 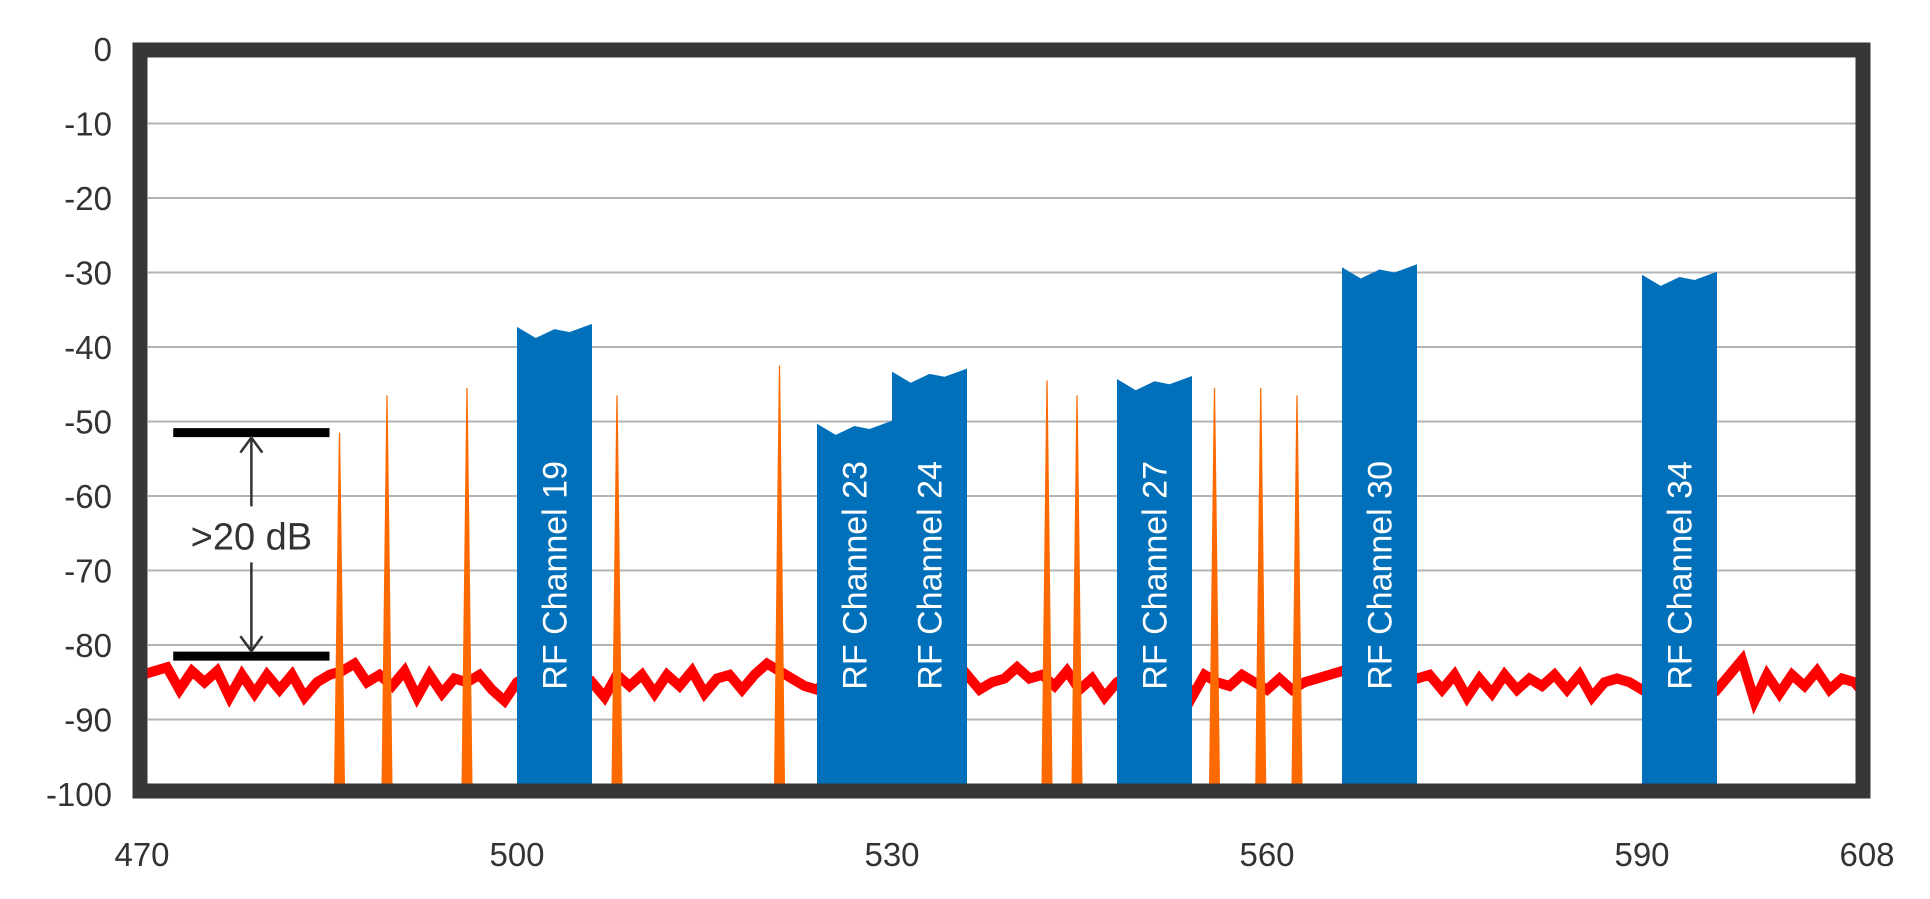 I want to click on x-tick-label: 530, so click(x=891, y=854).